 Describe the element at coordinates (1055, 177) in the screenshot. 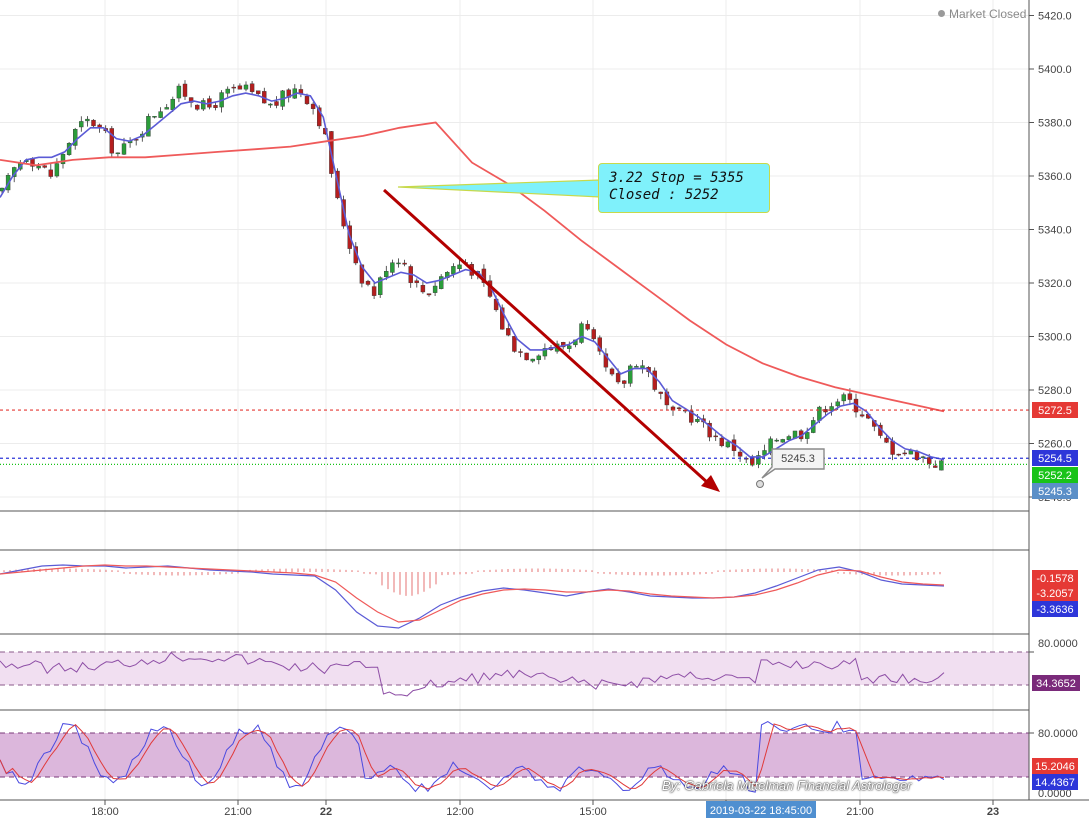

I see `price-tick-label: 5360.0` at that location.